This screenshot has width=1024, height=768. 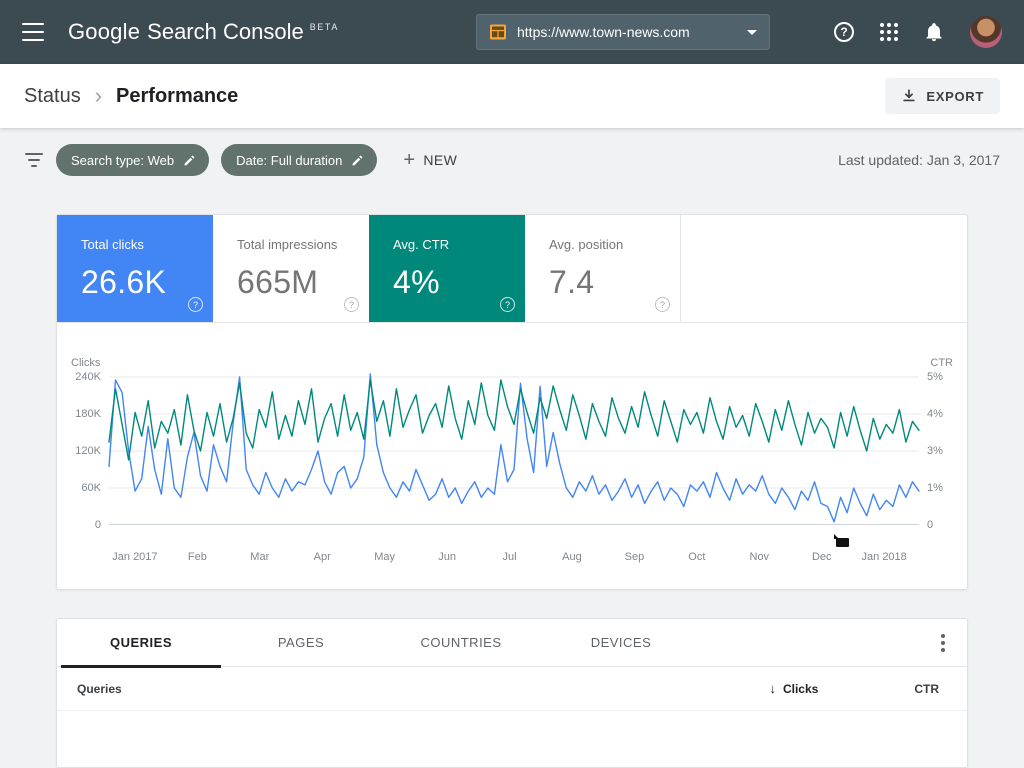 I want to click on filter-chip-search-type: Search type: Web, so click(x=133, y=160).